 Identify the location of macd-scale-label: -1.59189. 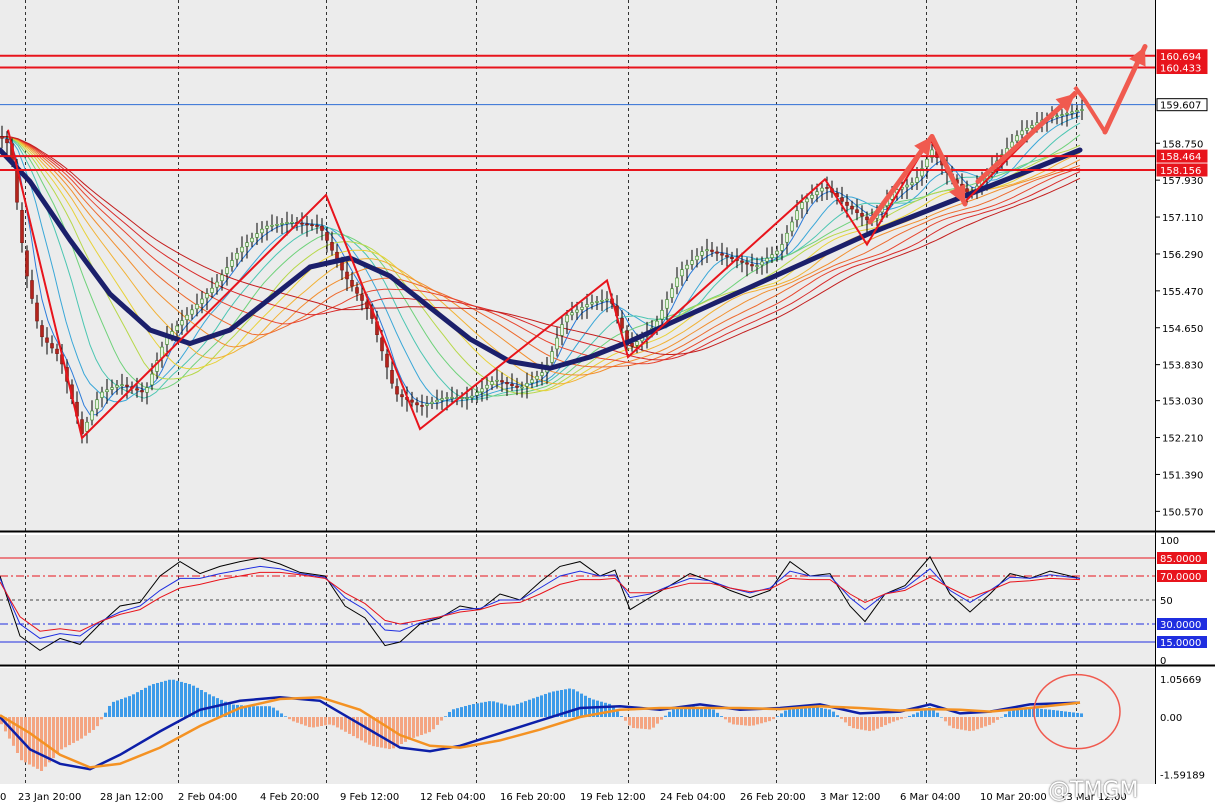
(1182, 775).